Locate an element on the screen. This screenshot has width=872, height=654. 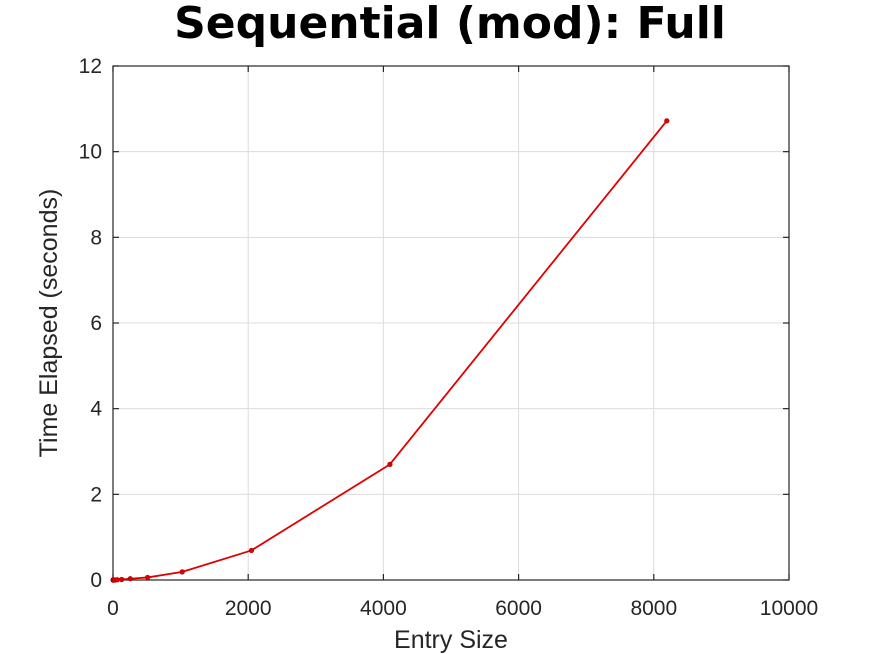
y-tick-label: 10 is located at coordinates (90, 152).